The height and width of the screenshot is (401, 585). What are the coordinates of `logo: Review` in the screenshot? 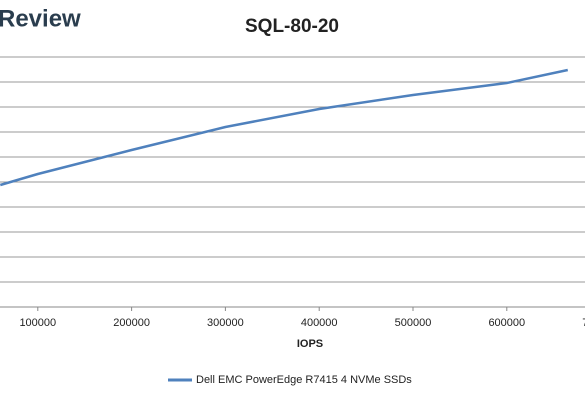 It's located at (40, 18).